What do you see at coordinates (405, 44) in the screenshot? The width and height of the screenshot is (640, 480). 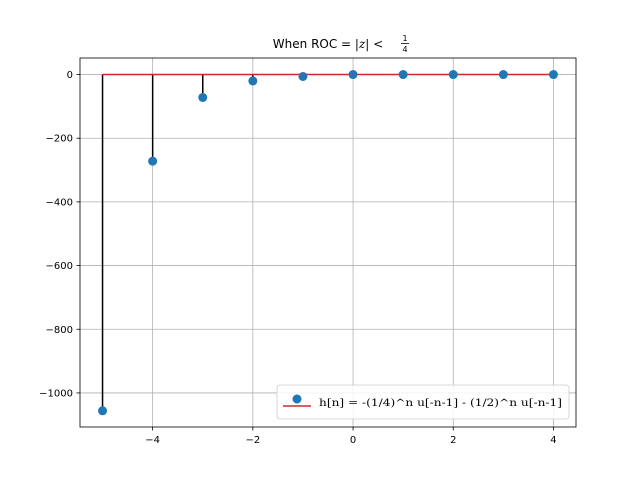 I see `title-fraction: 1 4` at bounding box center [405, 44].